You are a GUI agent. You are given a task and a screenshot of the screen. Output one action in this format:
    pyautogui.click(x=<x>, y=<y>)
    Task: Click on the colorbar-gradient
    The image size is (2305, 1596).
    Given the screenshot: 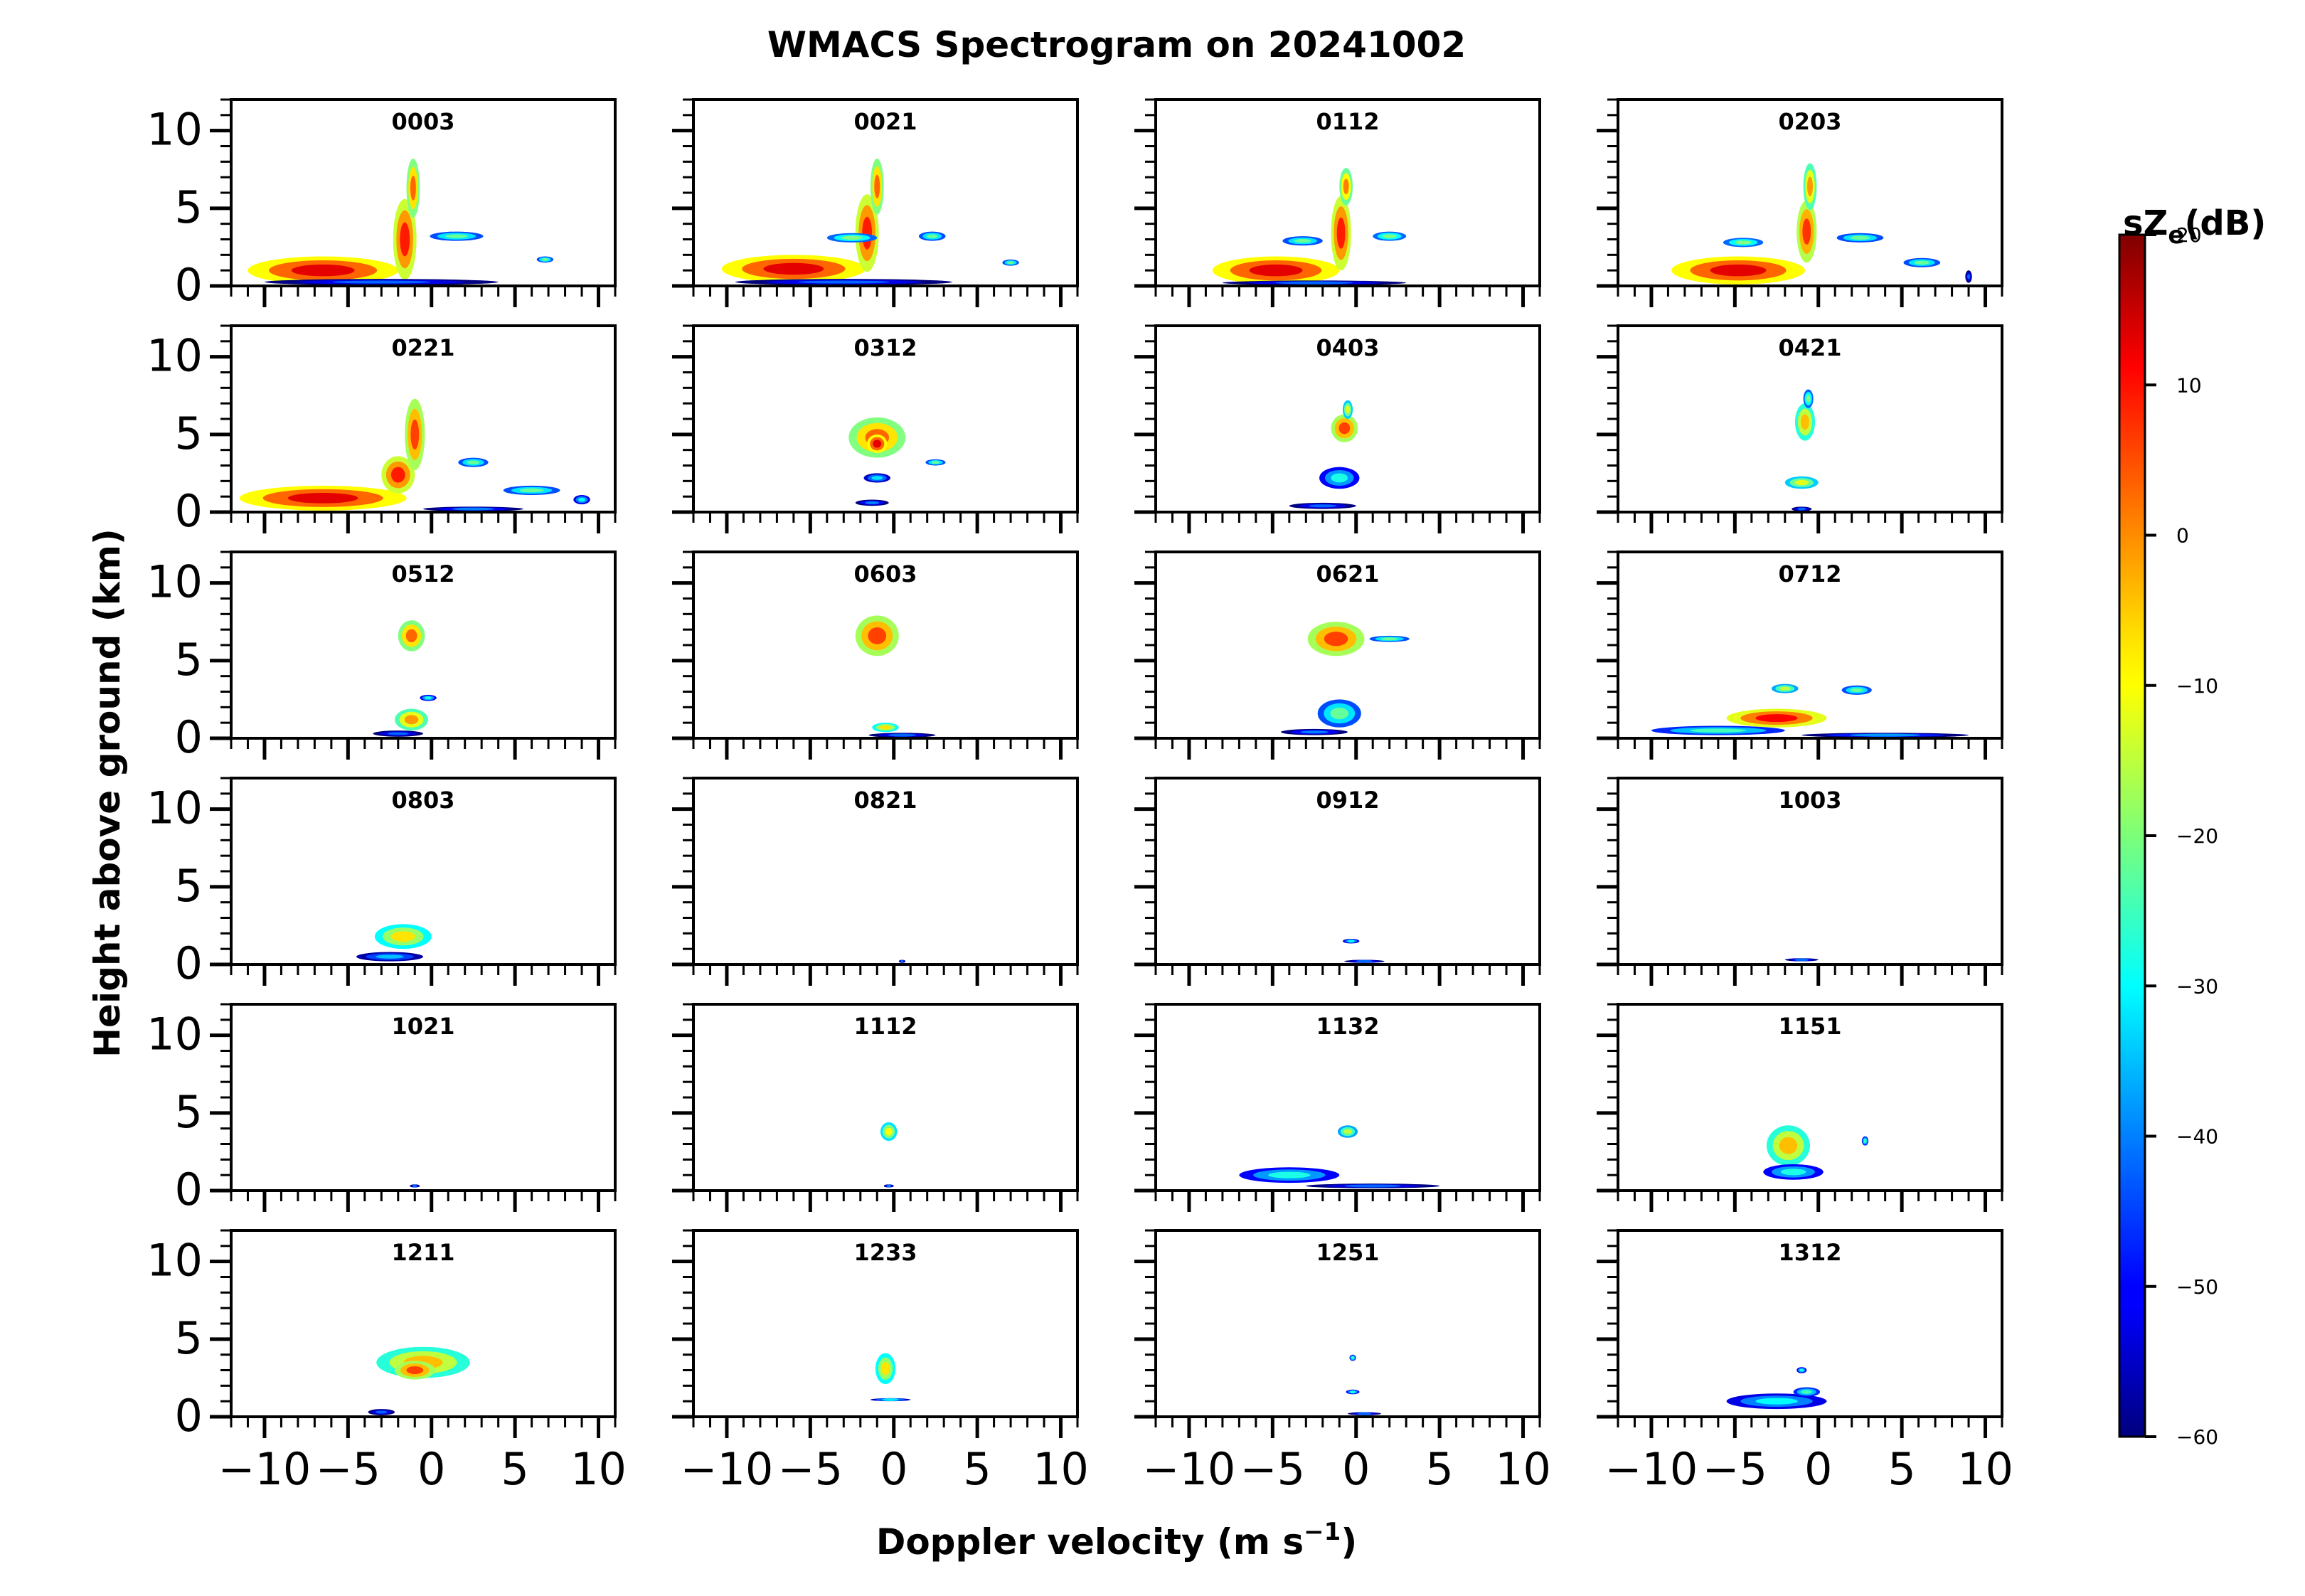 What is the action you would take?
    pyautogui.click(x=2132, y=835)
    